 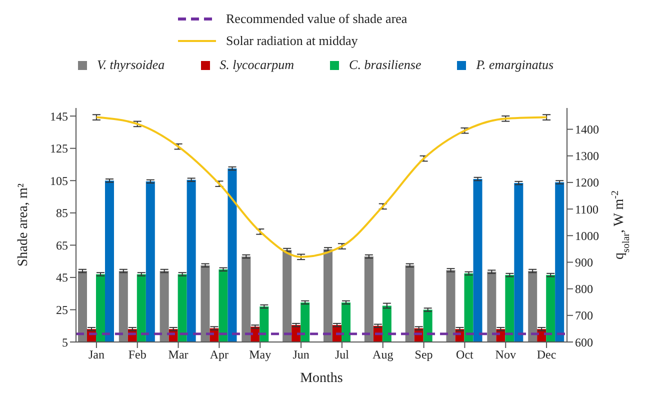 I want to click on x-tick-label: Nov, so click(x=505, y=355).